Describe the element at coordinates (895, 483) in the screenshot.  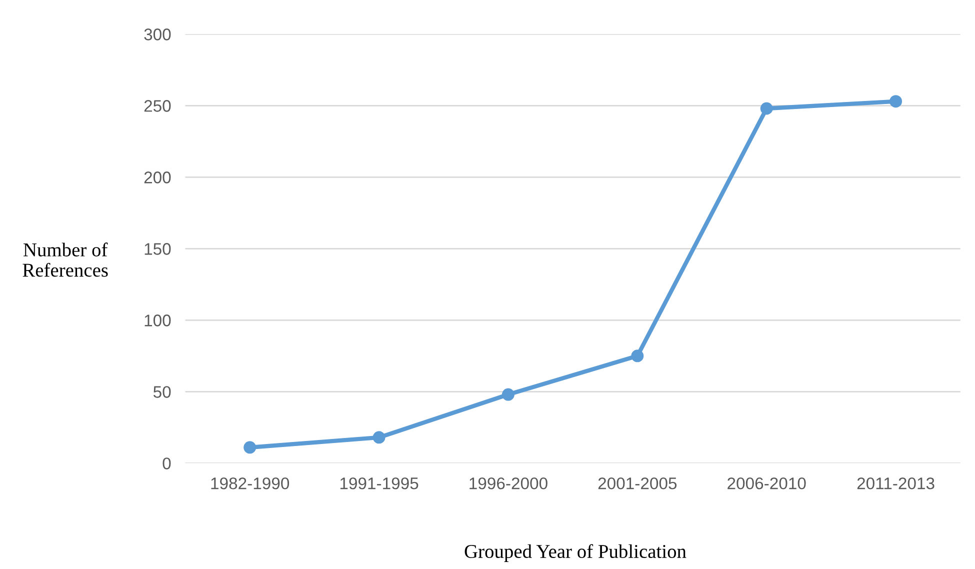
I see `x-tick-label: 2011-2013` at that location.